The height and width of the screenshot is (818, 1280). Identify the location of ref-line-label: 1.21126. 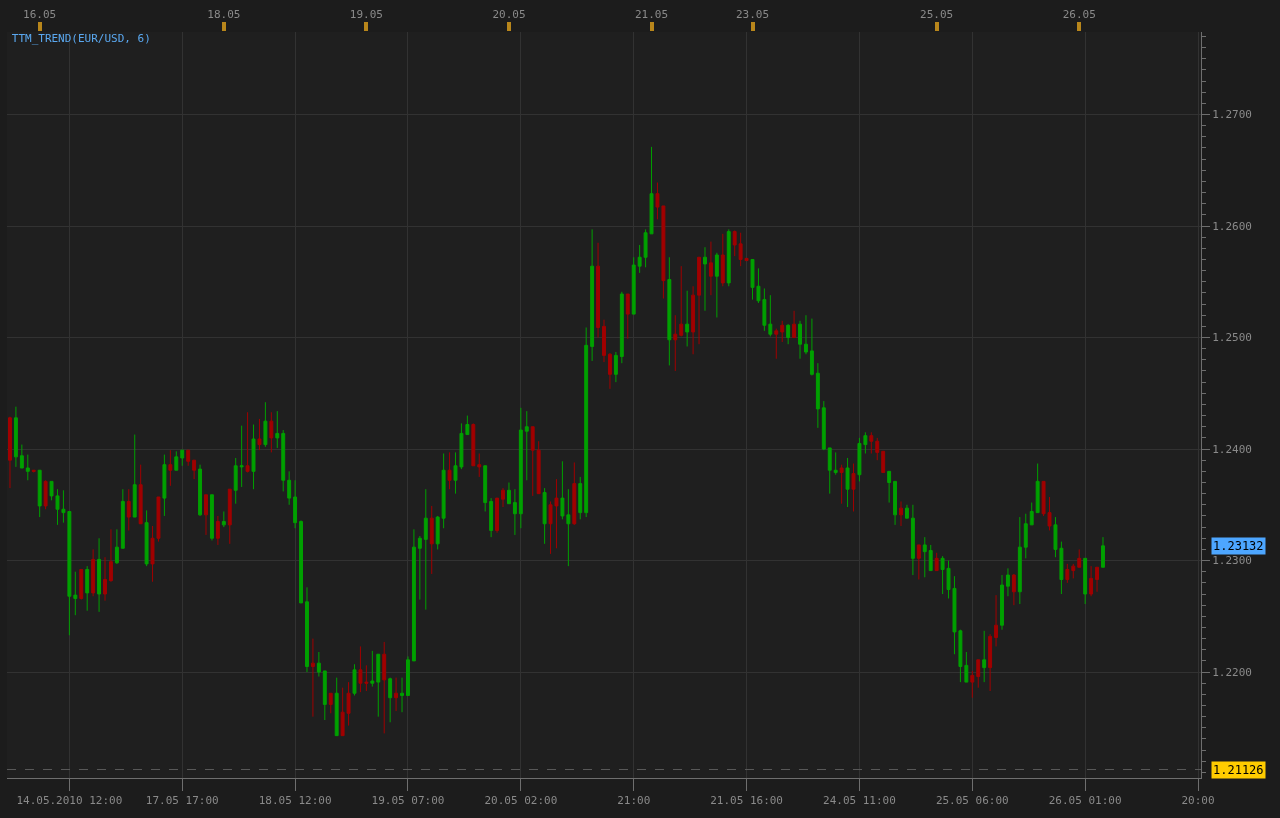
(1238, 770).